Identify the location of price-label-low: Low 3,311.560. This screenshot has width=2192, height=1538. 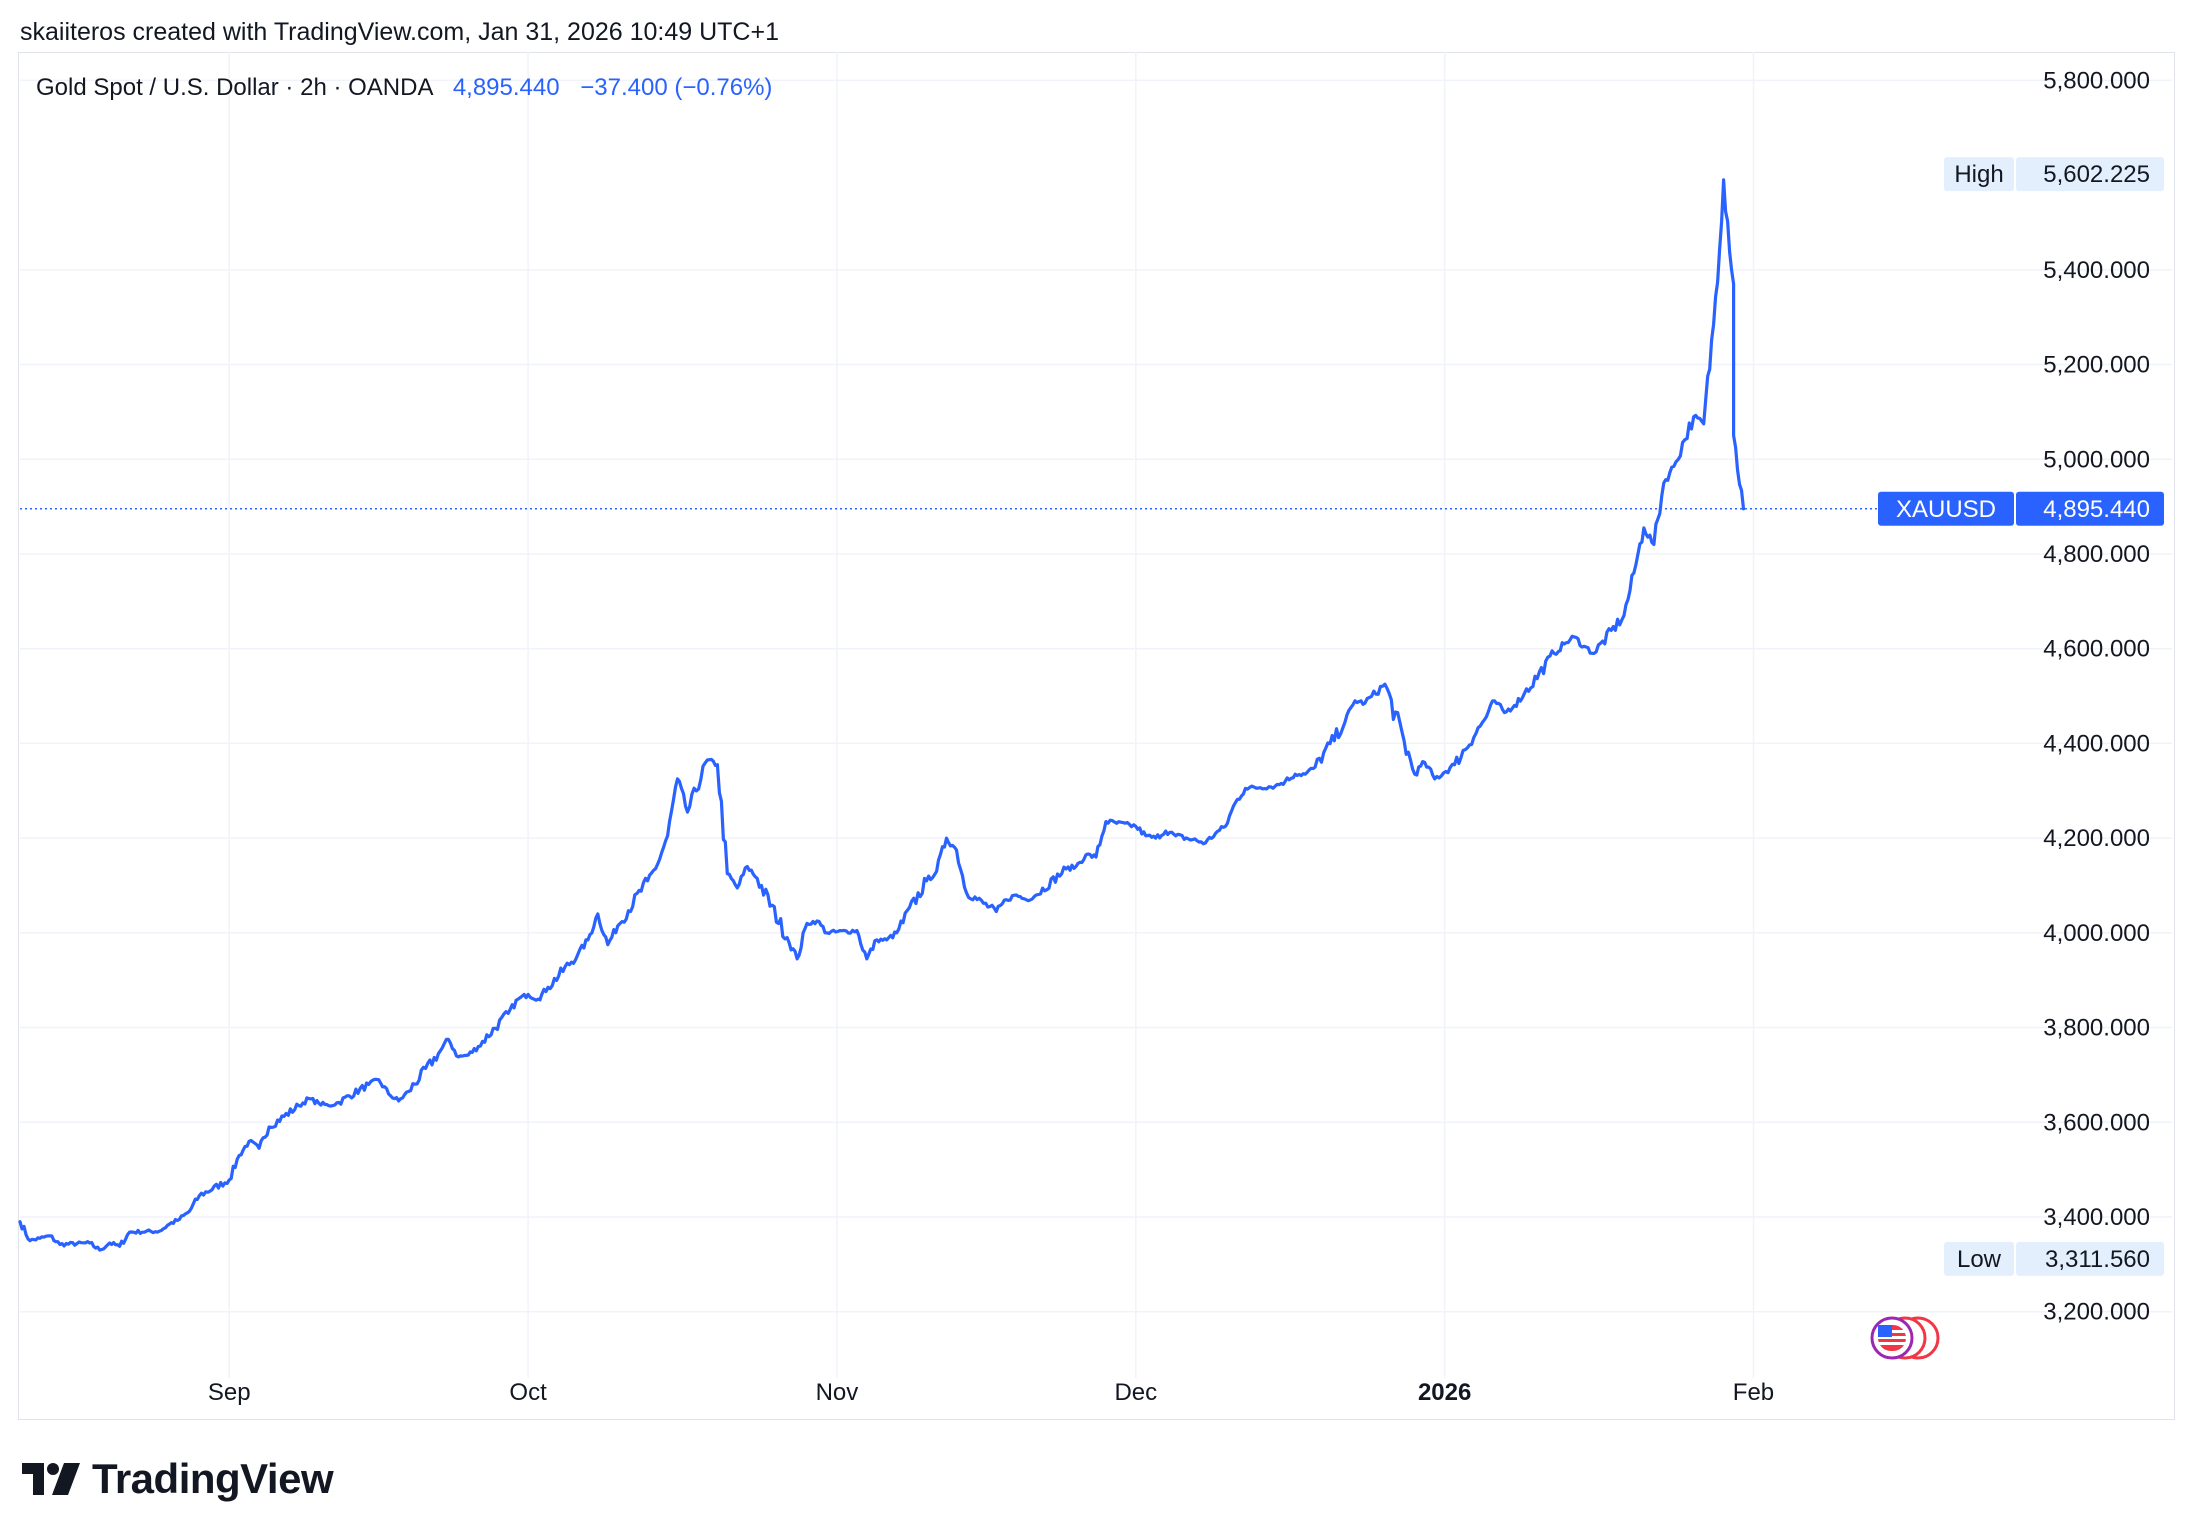
(2054, 1258).